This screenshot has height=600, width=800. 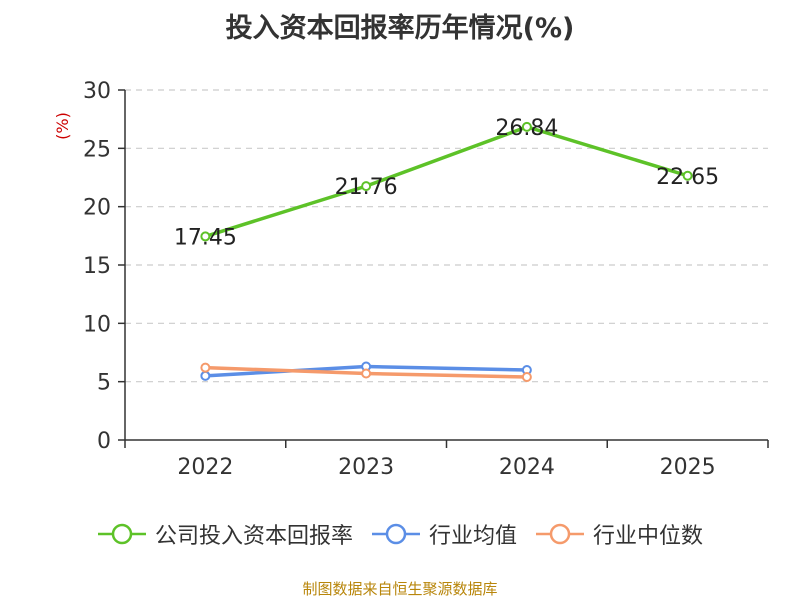 What do you see at coordinates (97, 208) in the screenshot?
I see `y-tick-label: 20` at bounding box center [97, 208].